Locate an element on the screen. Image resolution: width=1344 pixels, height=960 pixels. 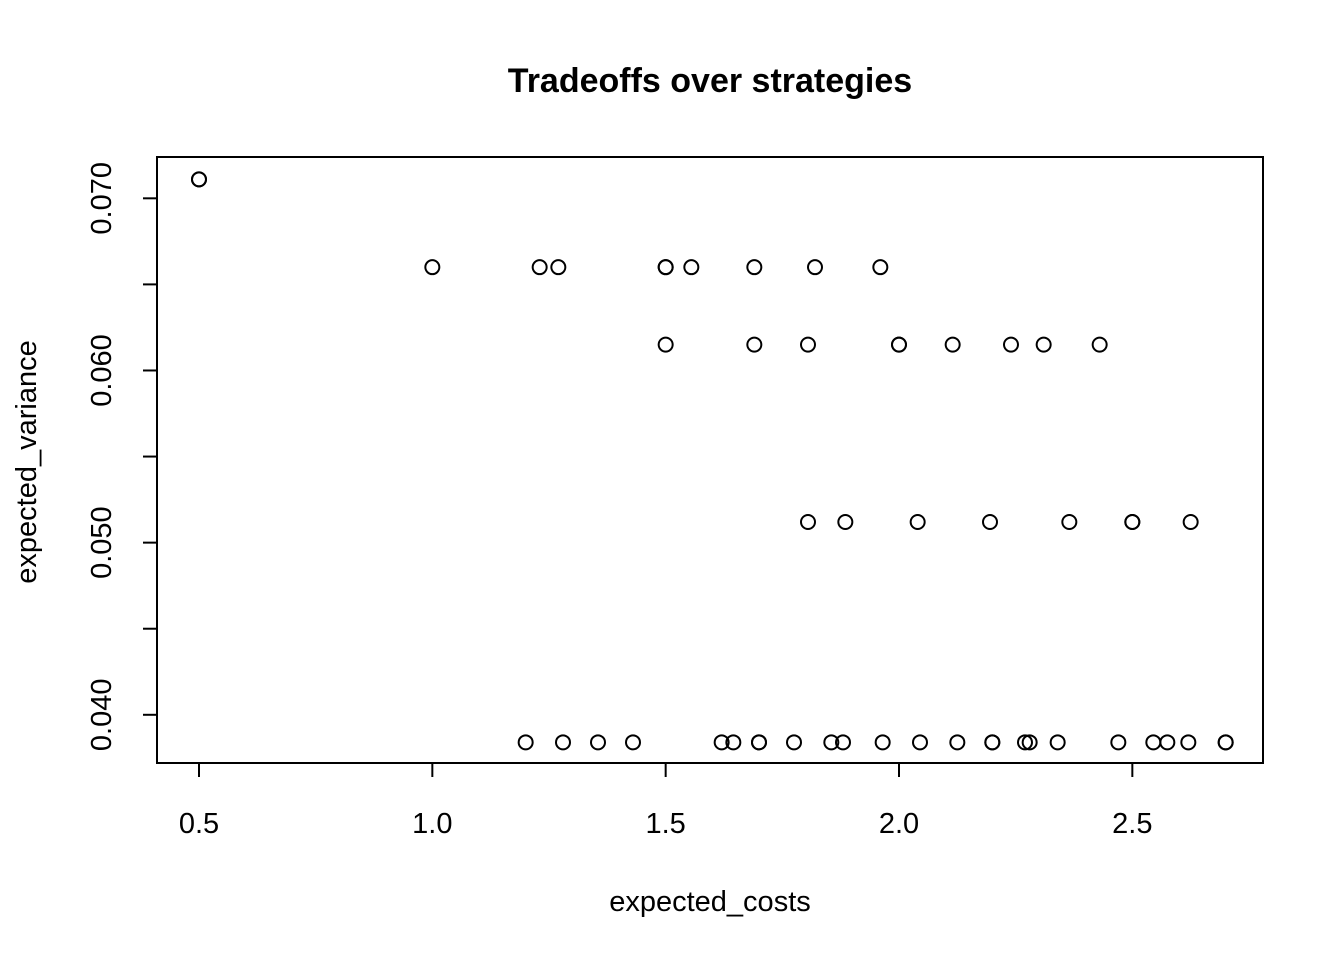
x-tick-label: 1.5 is located at coordinates (666, 824).